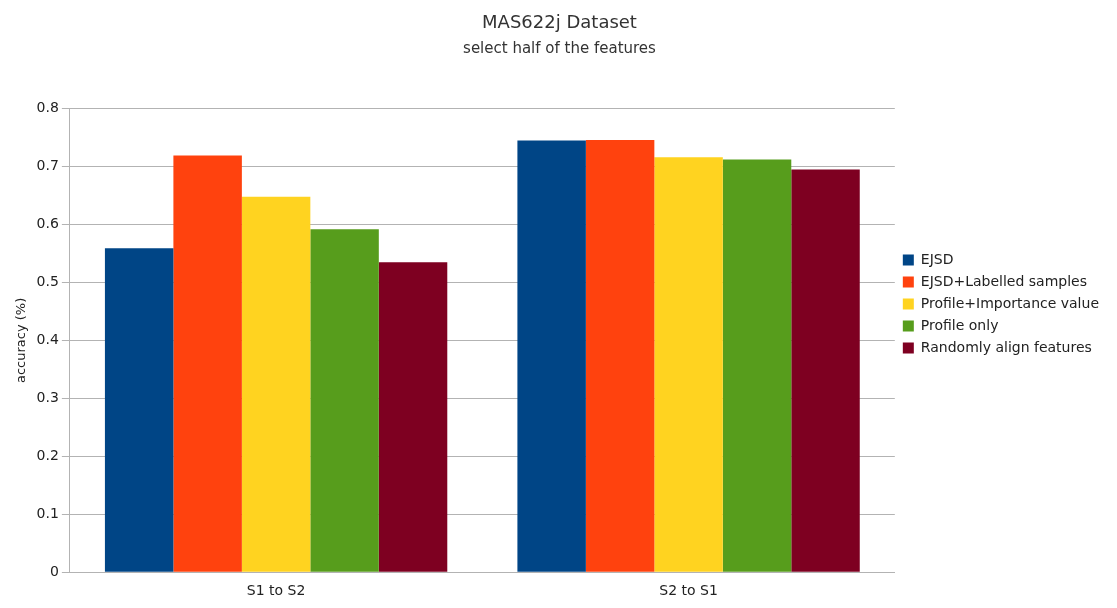  I want to click on y-tick-label: 0.3, so click(47, 396).